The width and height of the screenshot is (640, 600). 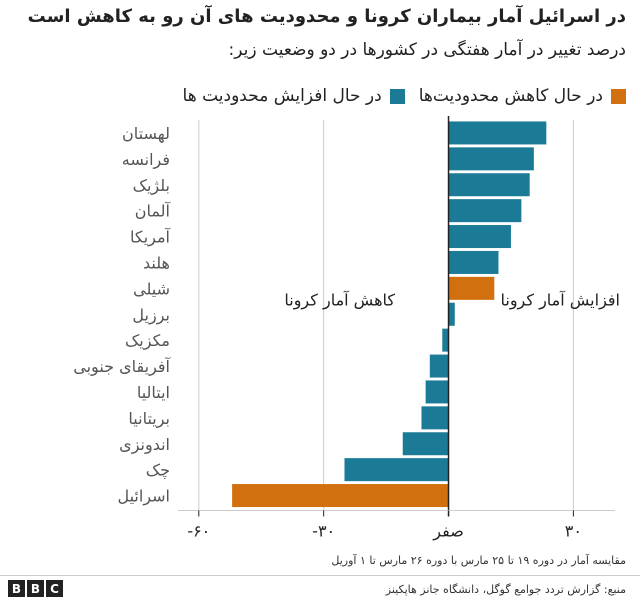 I want to click on x-tick-label-0: -۶۰, so click(x=198, y=531).